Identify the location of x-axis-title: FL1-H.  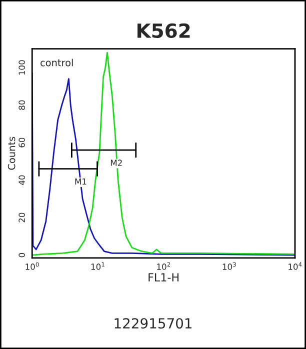
(163, 277).